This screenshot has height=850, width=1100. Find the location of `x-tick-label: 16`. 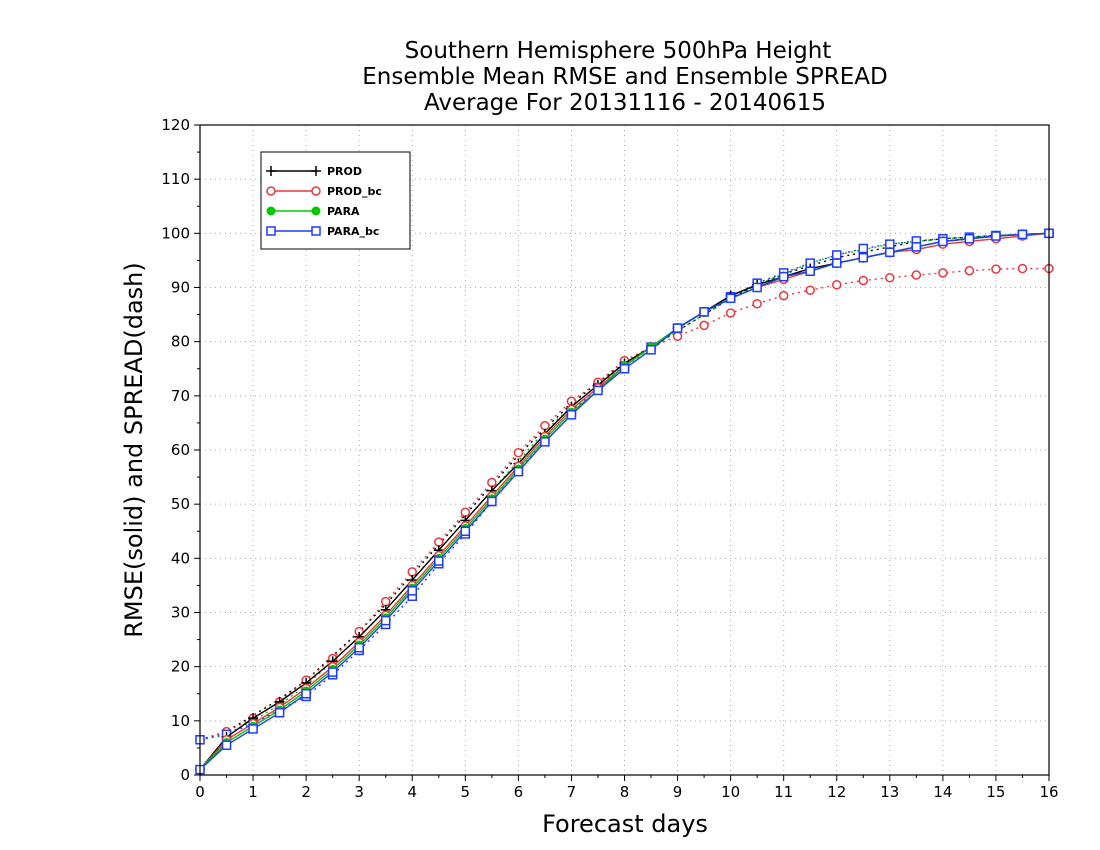

x-tick-label: 16 is located at coordinates (1048, 792).